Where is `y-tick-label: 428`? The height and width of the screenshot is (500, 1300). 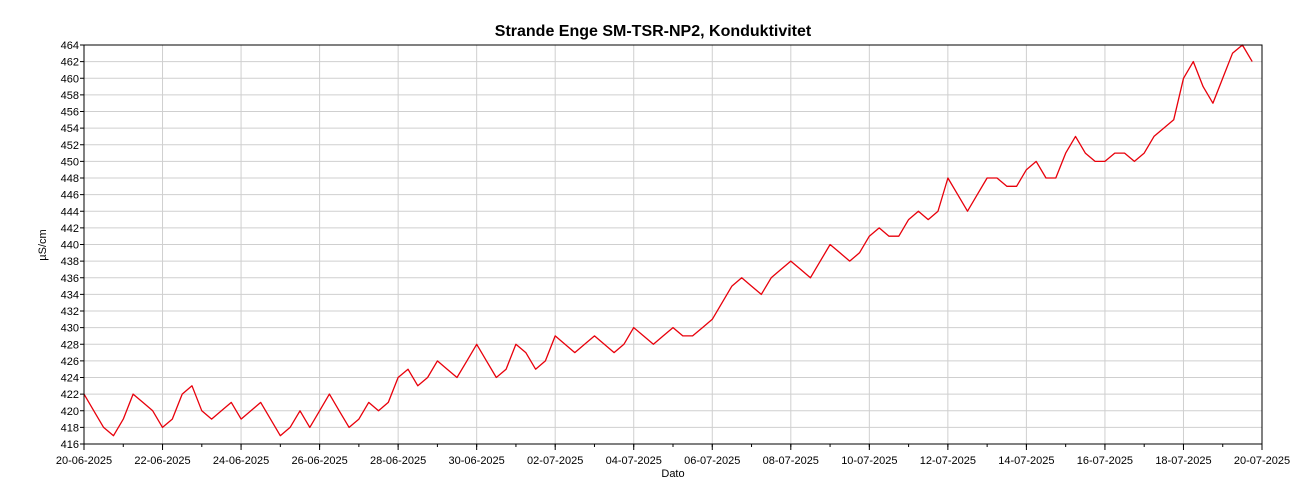
y-tick-label: 428 is located at coordinates (70, 345).